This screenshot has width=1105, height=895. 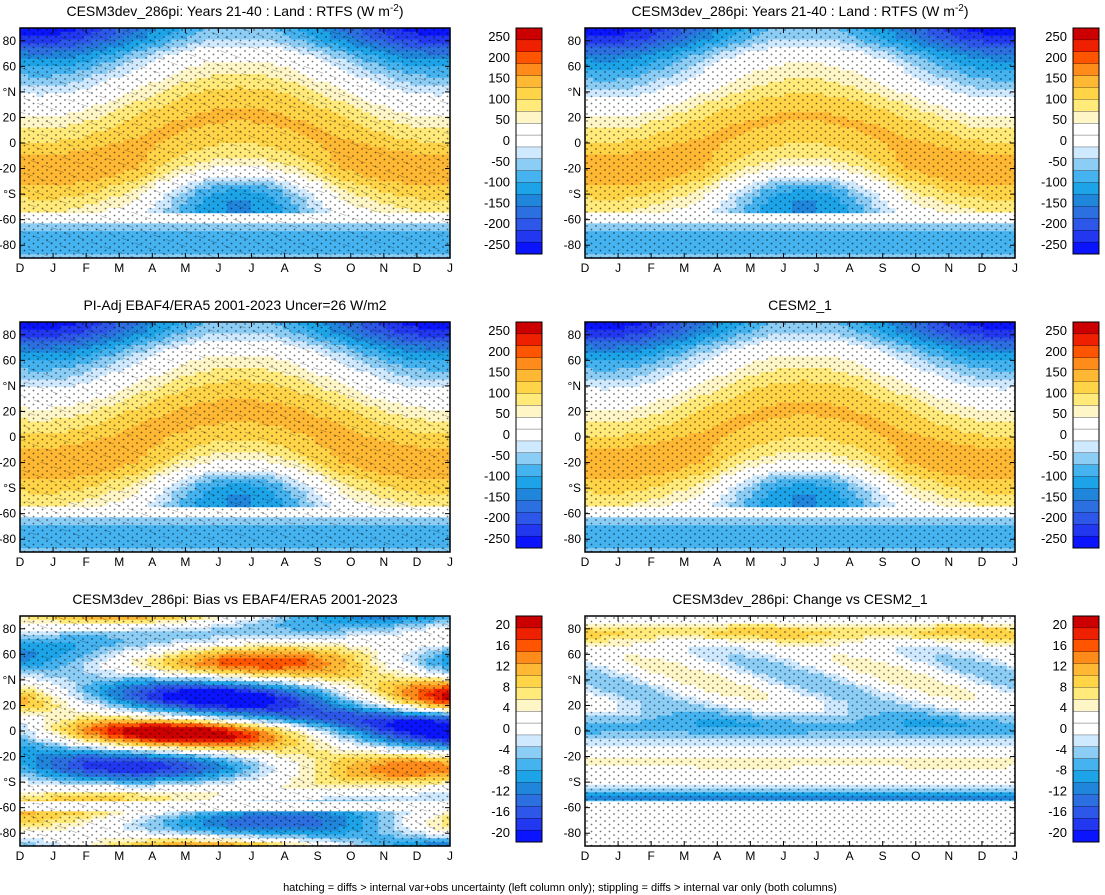 I want to click on colorbar-label: 0, so click(x=506, y=140).